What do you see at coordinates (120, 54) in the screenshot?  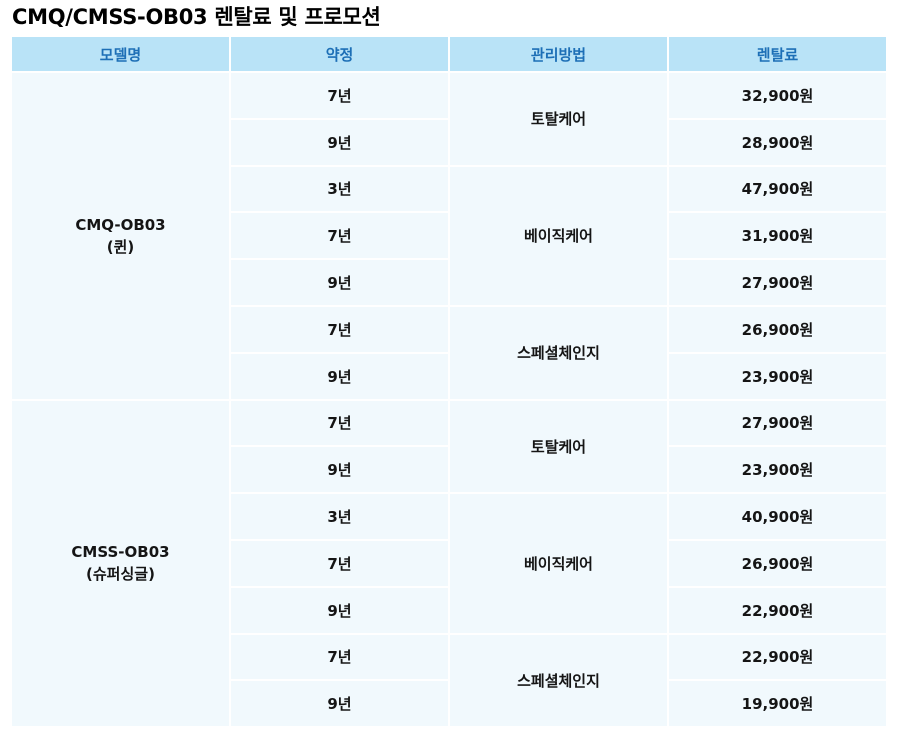 I see `header-model: 모델명` at bounding box center [120, 54].